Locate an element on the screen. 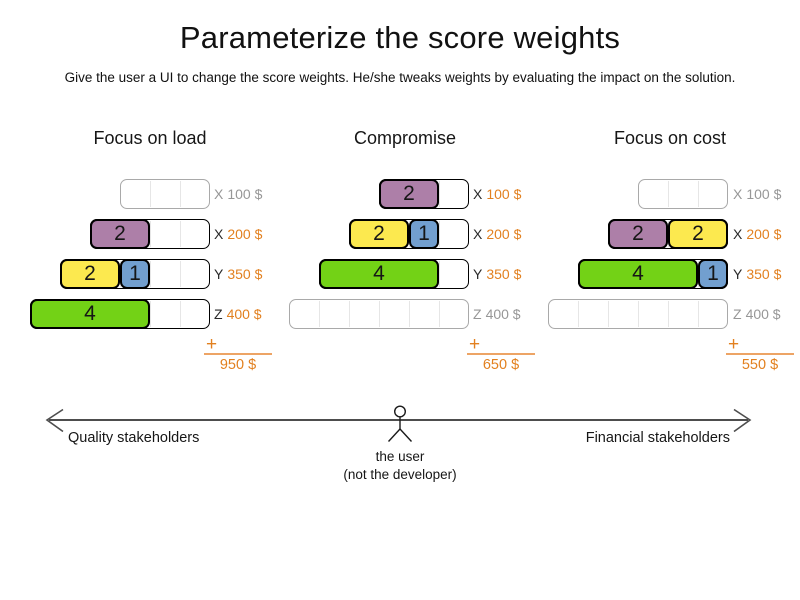 This screenshot has height=600, width=800. panel-total: + 950 $ is located at coordinates (238, 354).